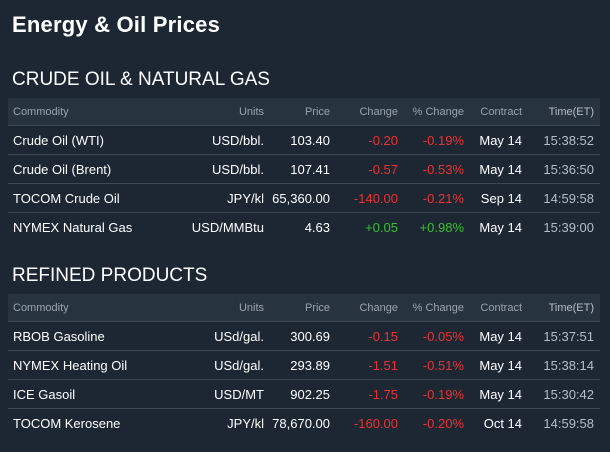 This screenshot has width=610, height=452. Describe the element at coordinates (116, 24) in the screenshot. I see `page-title: Energy & Oil Prices` at that location.